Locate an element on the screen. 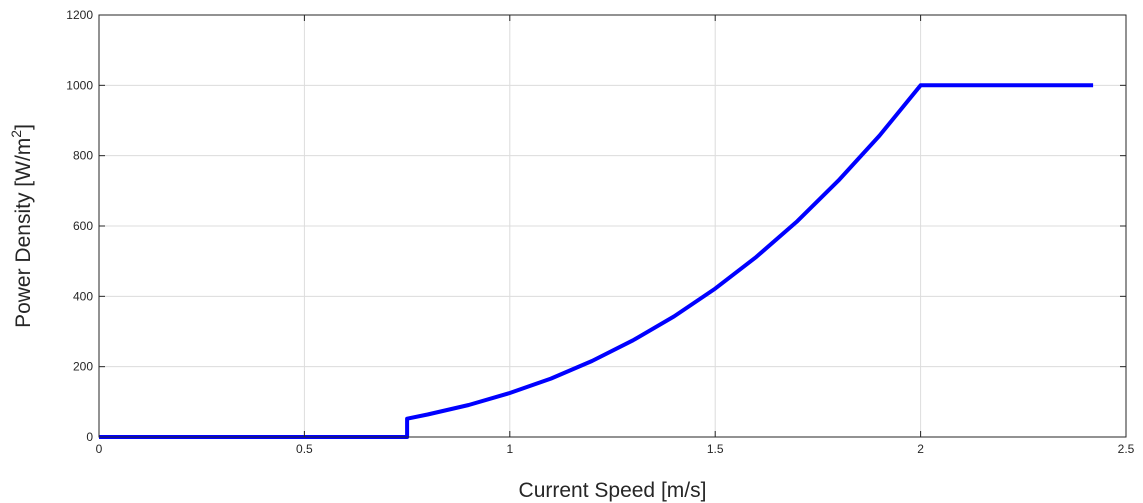 Image resolution: width=1143 pixels, height=503 pixels. y-axis-label-end: ] is located at coordinates (23, 127).